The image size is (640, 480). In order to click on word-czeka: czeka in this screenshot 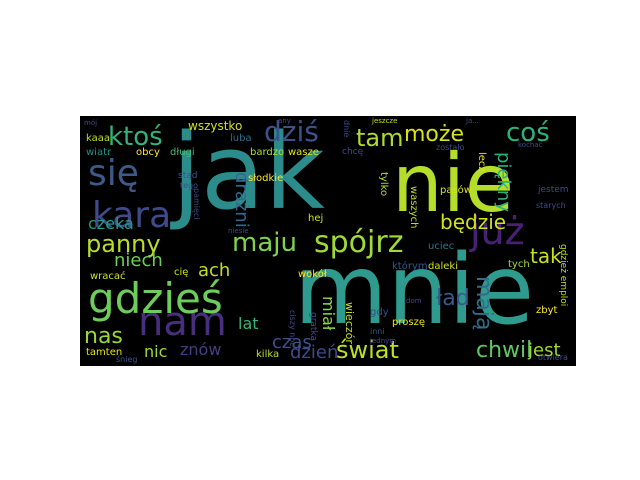, I will do `click(111, 223)`.